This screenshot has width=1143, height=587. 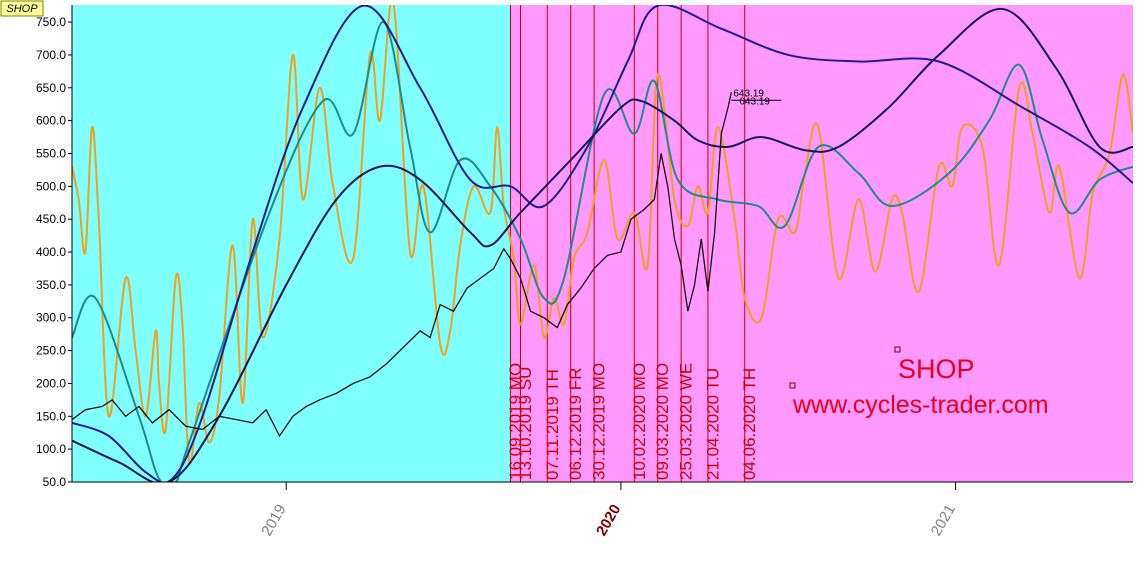 I want to click on x-tick-label: 2021, so click(x=943, y=520).